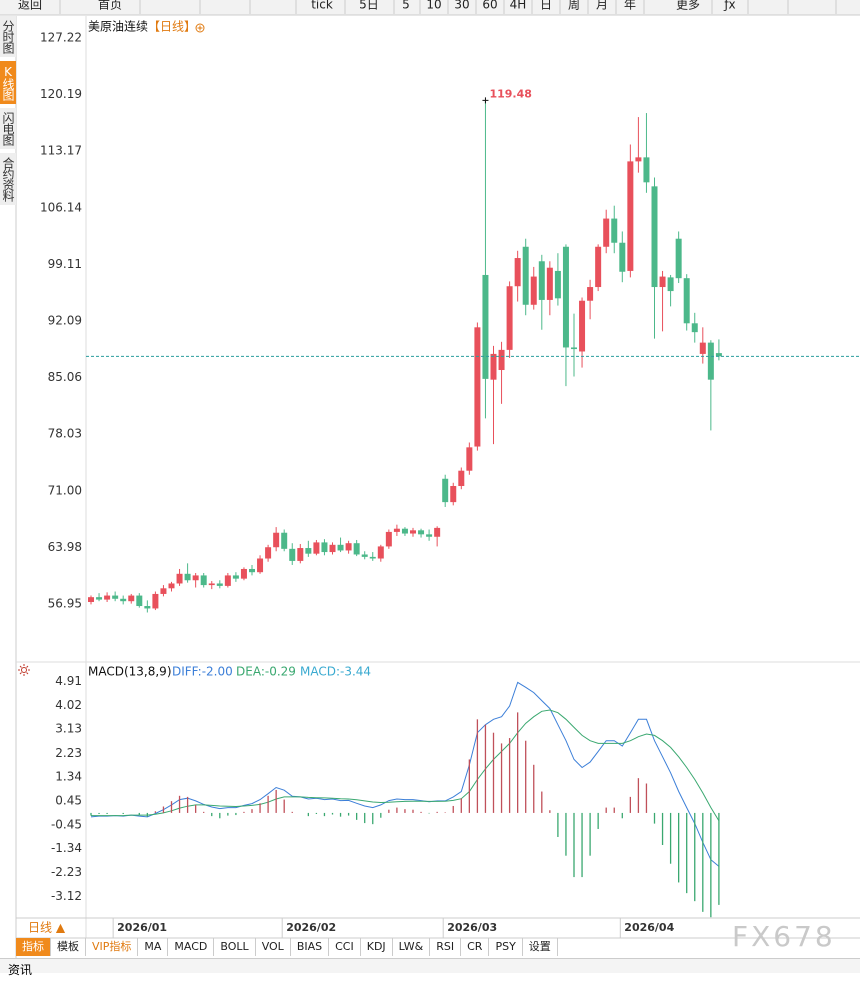 This screenshot has height=981, width=860. I want to click on indicator-tab: MACD, so click(191, 947).